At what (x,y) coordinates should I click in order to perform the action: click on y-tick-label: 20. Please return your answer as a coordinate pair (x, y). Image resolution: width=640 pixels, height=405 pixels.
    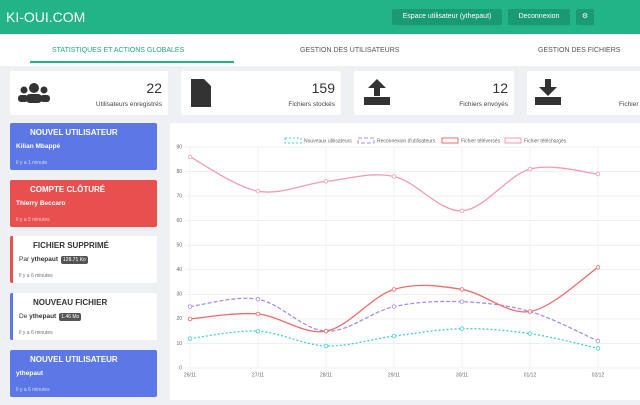
    Looking at the image, I should click on (179, 319).